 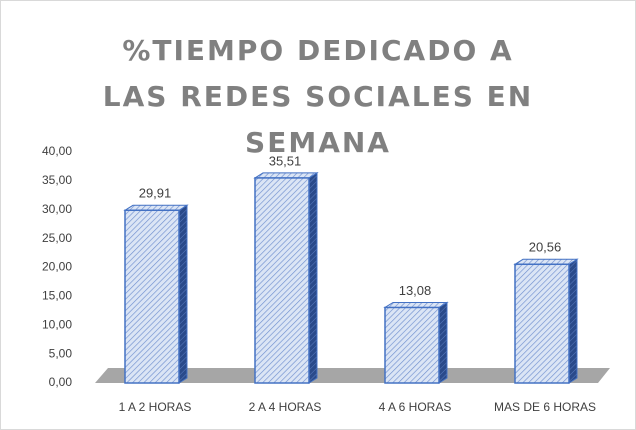 What do you see at coordinates (57, 209) in the screenshot?
I see `y-tick-label: 30,00` at bounding box center [57, 209].